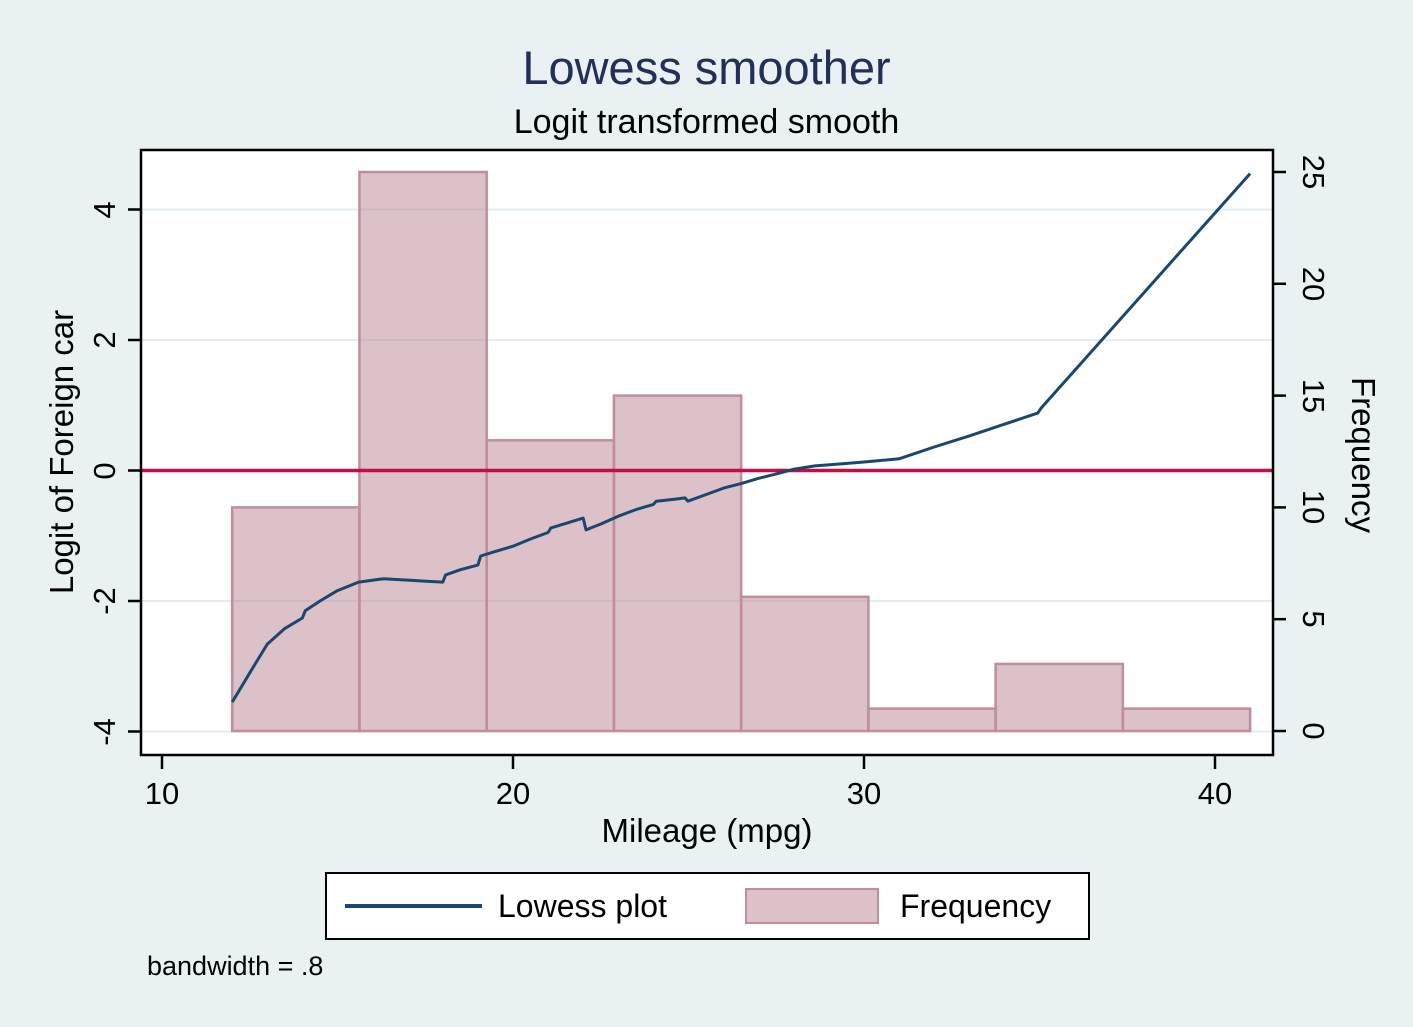  Describe the element at coordinates (413, 906) in the screenshot. I see `legend-line-sample` at that location.